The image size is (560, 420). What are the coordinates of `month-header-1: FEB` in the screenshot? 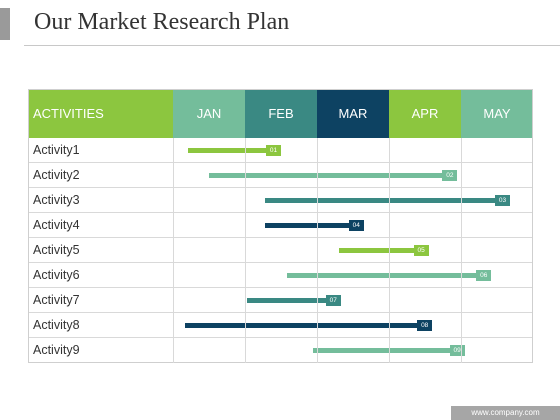 It's located at (281, 113).